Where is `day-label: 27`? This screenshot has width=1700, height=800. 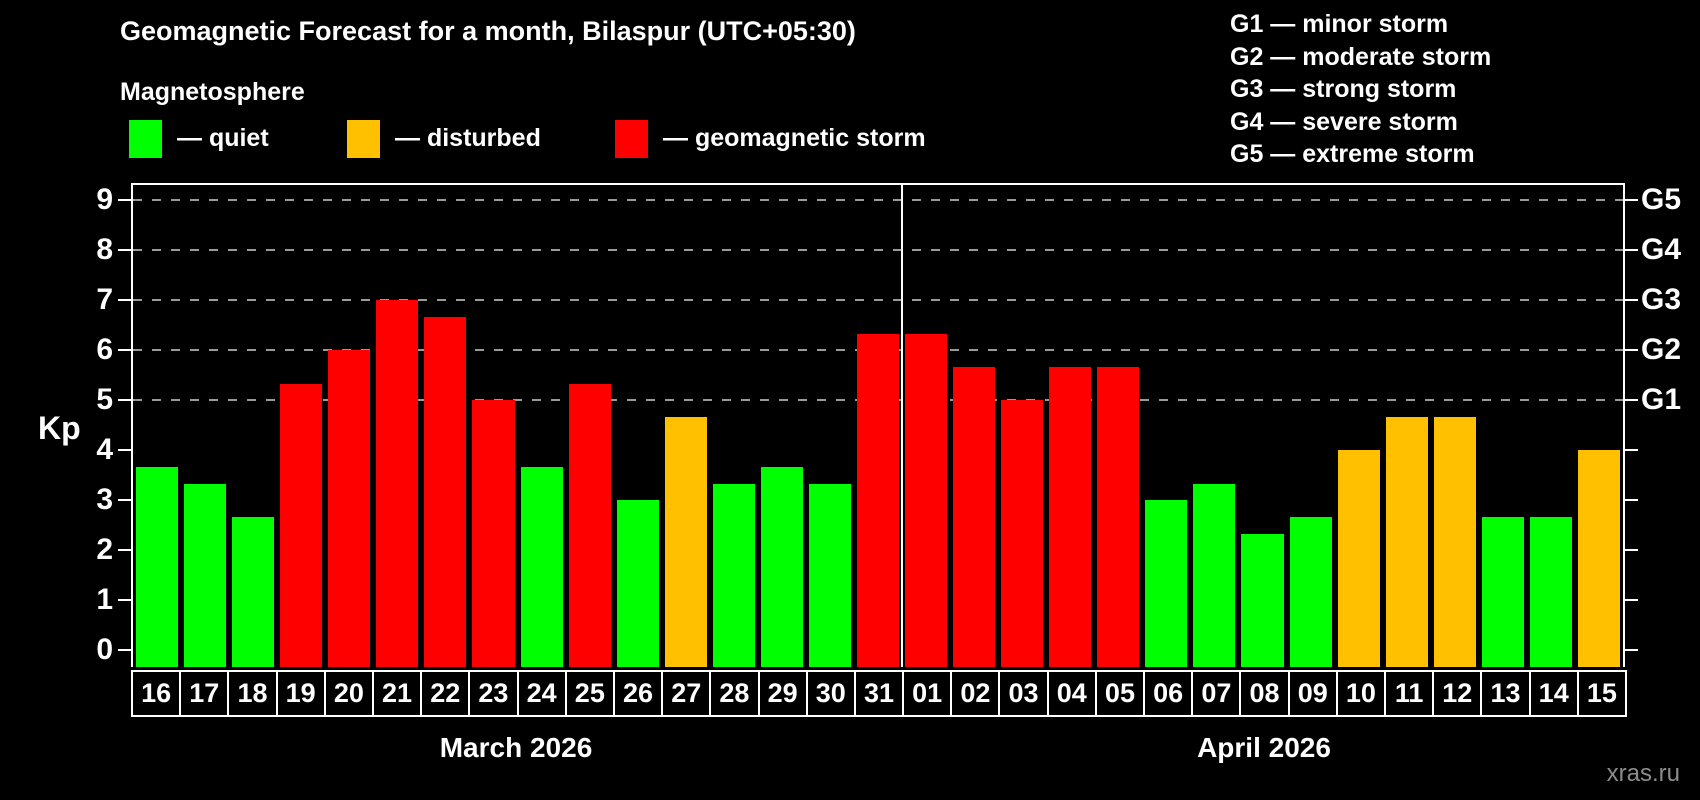
day-label: 27 is located at coordinates (686, 693).